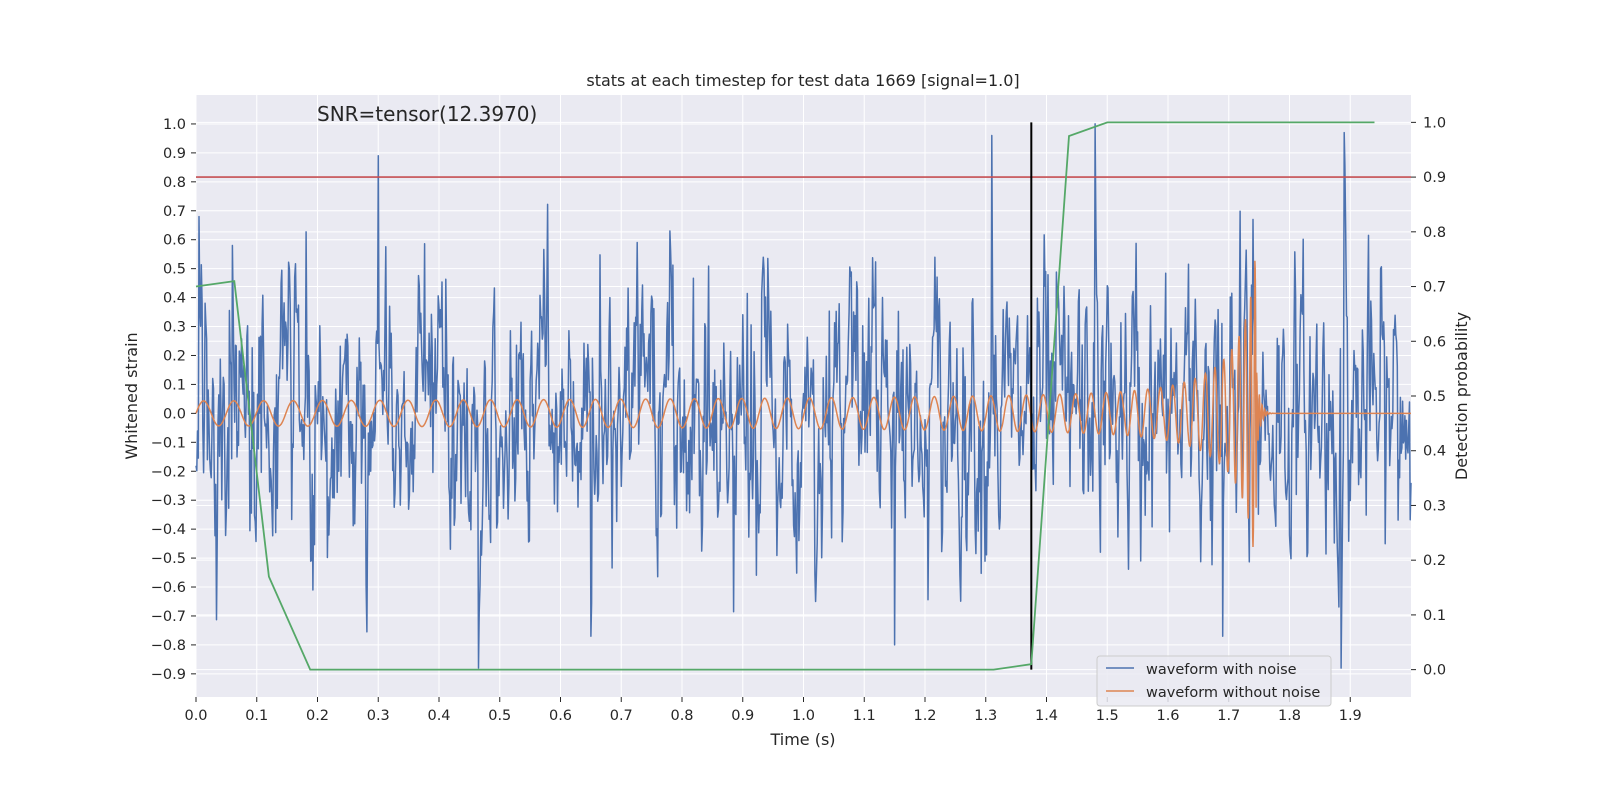 The image size is (1600, 800). Describe the element at coordinates (1046, 716) in the screenshot. I see `x-tick-label: 1.4` at that location.